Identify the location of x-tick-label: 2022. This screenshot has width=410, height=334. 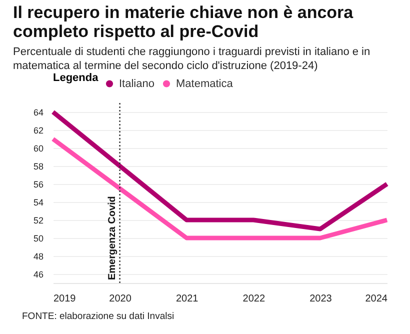
(254, 299).